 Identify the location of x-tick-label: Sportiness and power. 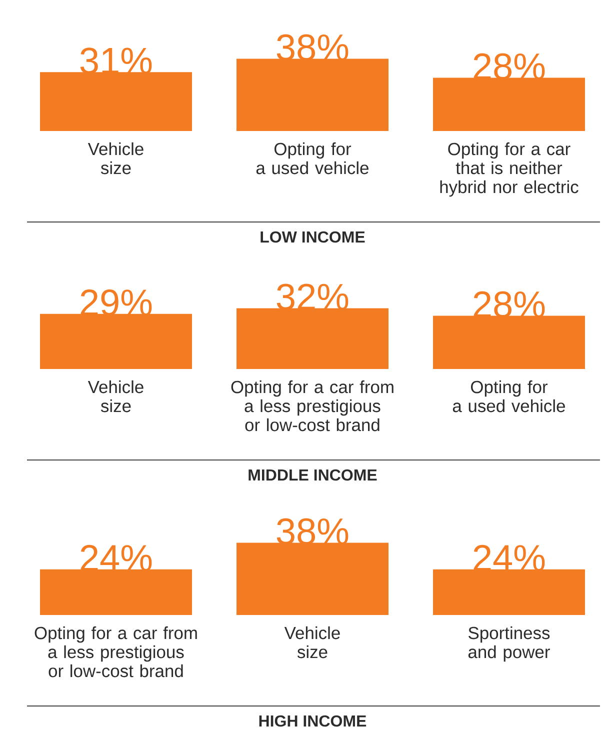
(509, 644).